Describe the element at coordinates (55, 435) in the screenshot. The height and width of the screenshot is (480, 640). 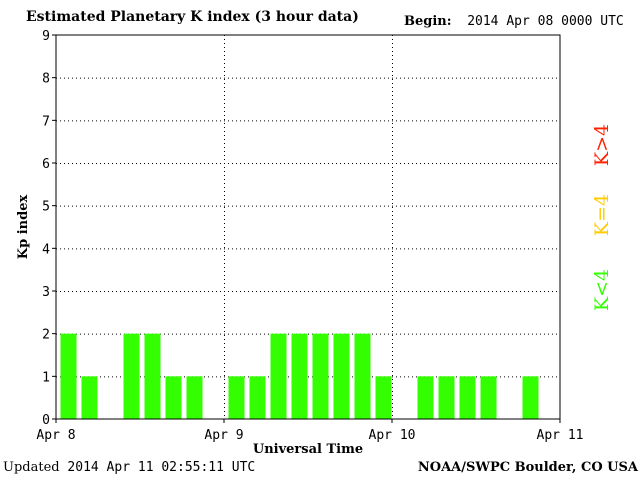
I see `x-tick-label: Apr 8` at that location.